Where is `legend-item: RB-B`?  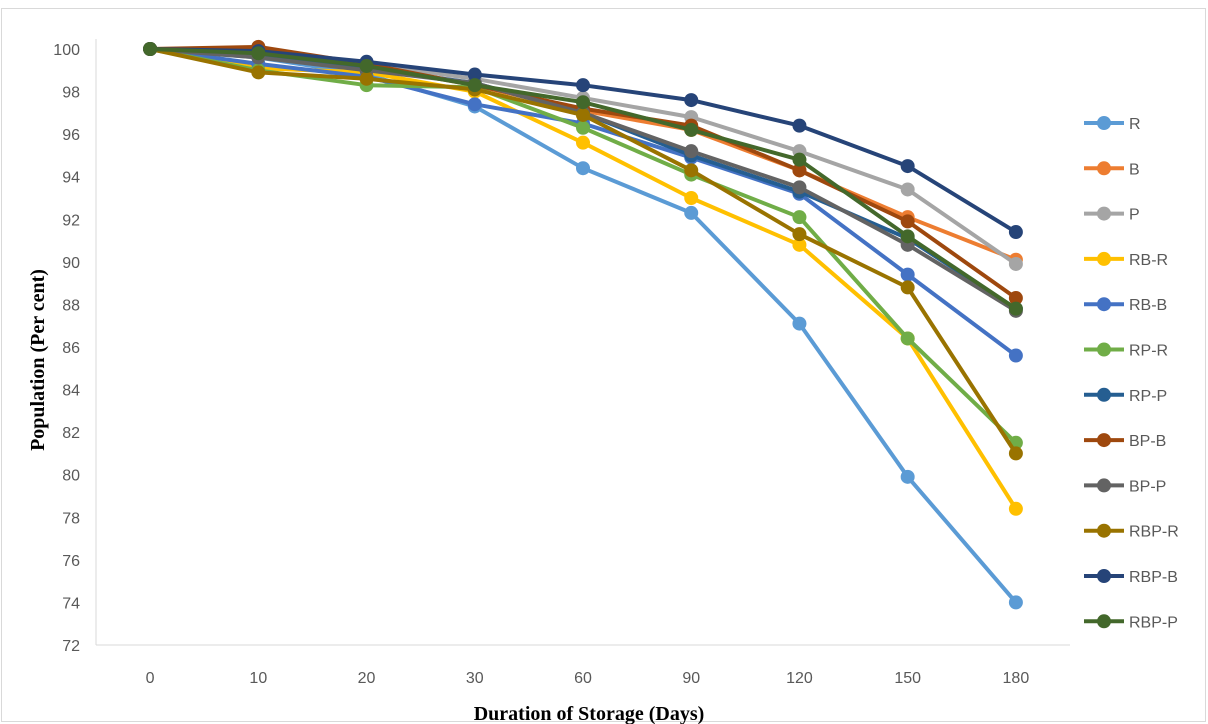
legend-item: RB-B is located at coordinates (1125, 305).